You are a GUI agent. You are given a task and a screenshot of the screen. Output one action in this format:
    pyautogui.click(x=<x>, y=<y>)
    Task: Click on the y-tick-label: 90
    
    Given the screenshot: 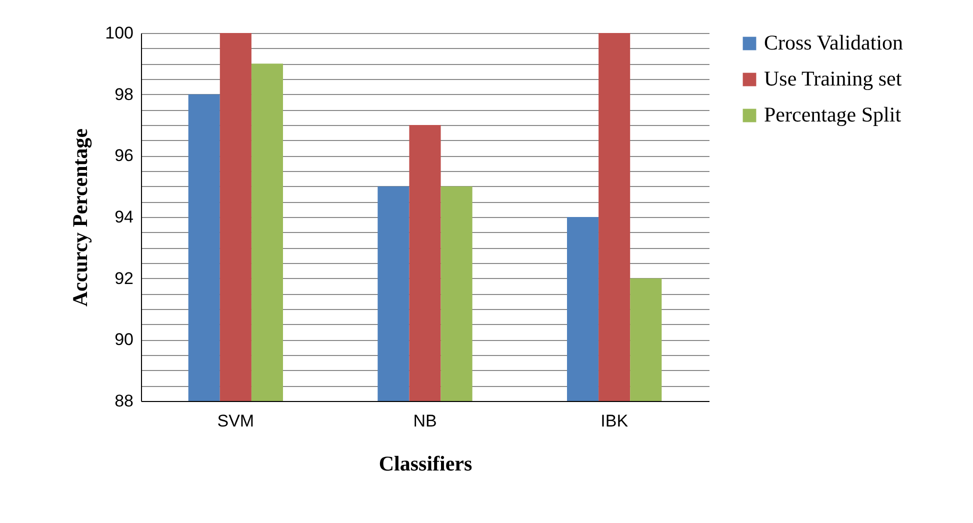 What is the action you would take?
    pyautogui.click(x=124, y=340)
    